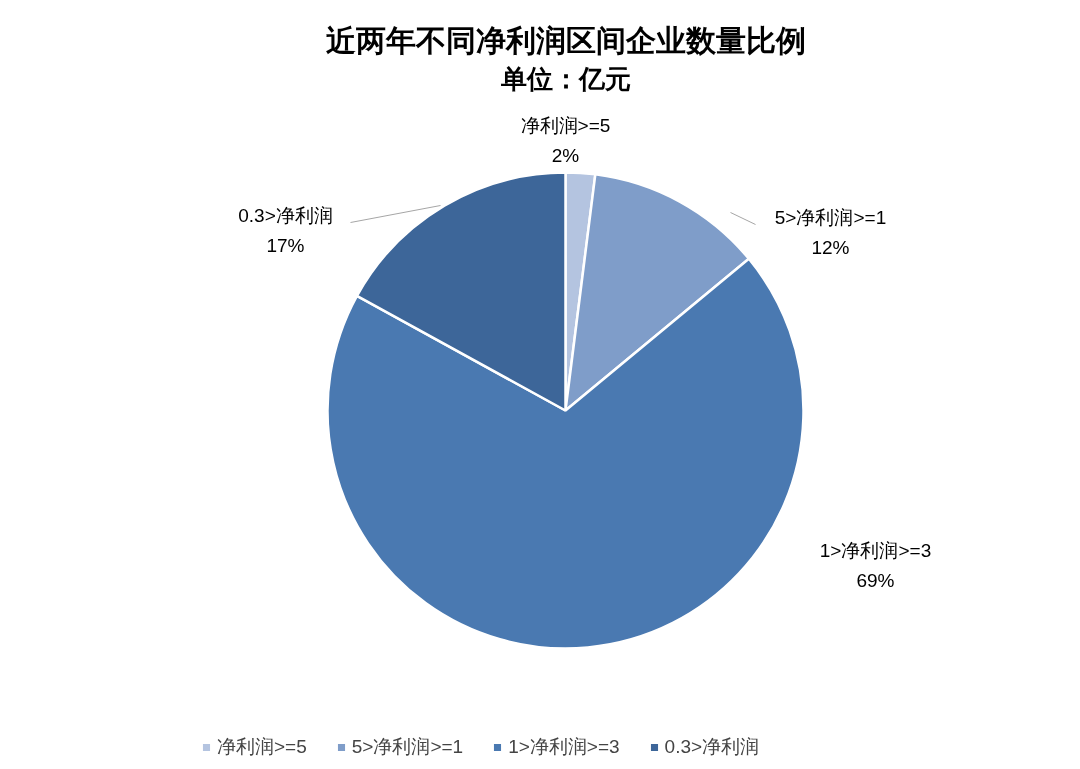  What do you see at coordinates (262, 747) in the screenshot?
I see `legend-label: 净利润>=5` at bounding box center [262, 747].